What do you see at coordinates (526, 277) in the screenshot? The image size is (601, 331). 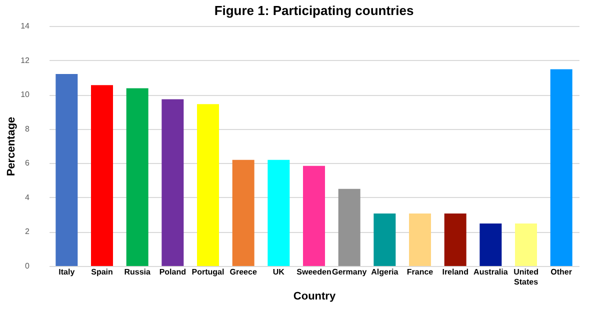 I see `x-tick-label: United States` at bounding box center [526, 277].